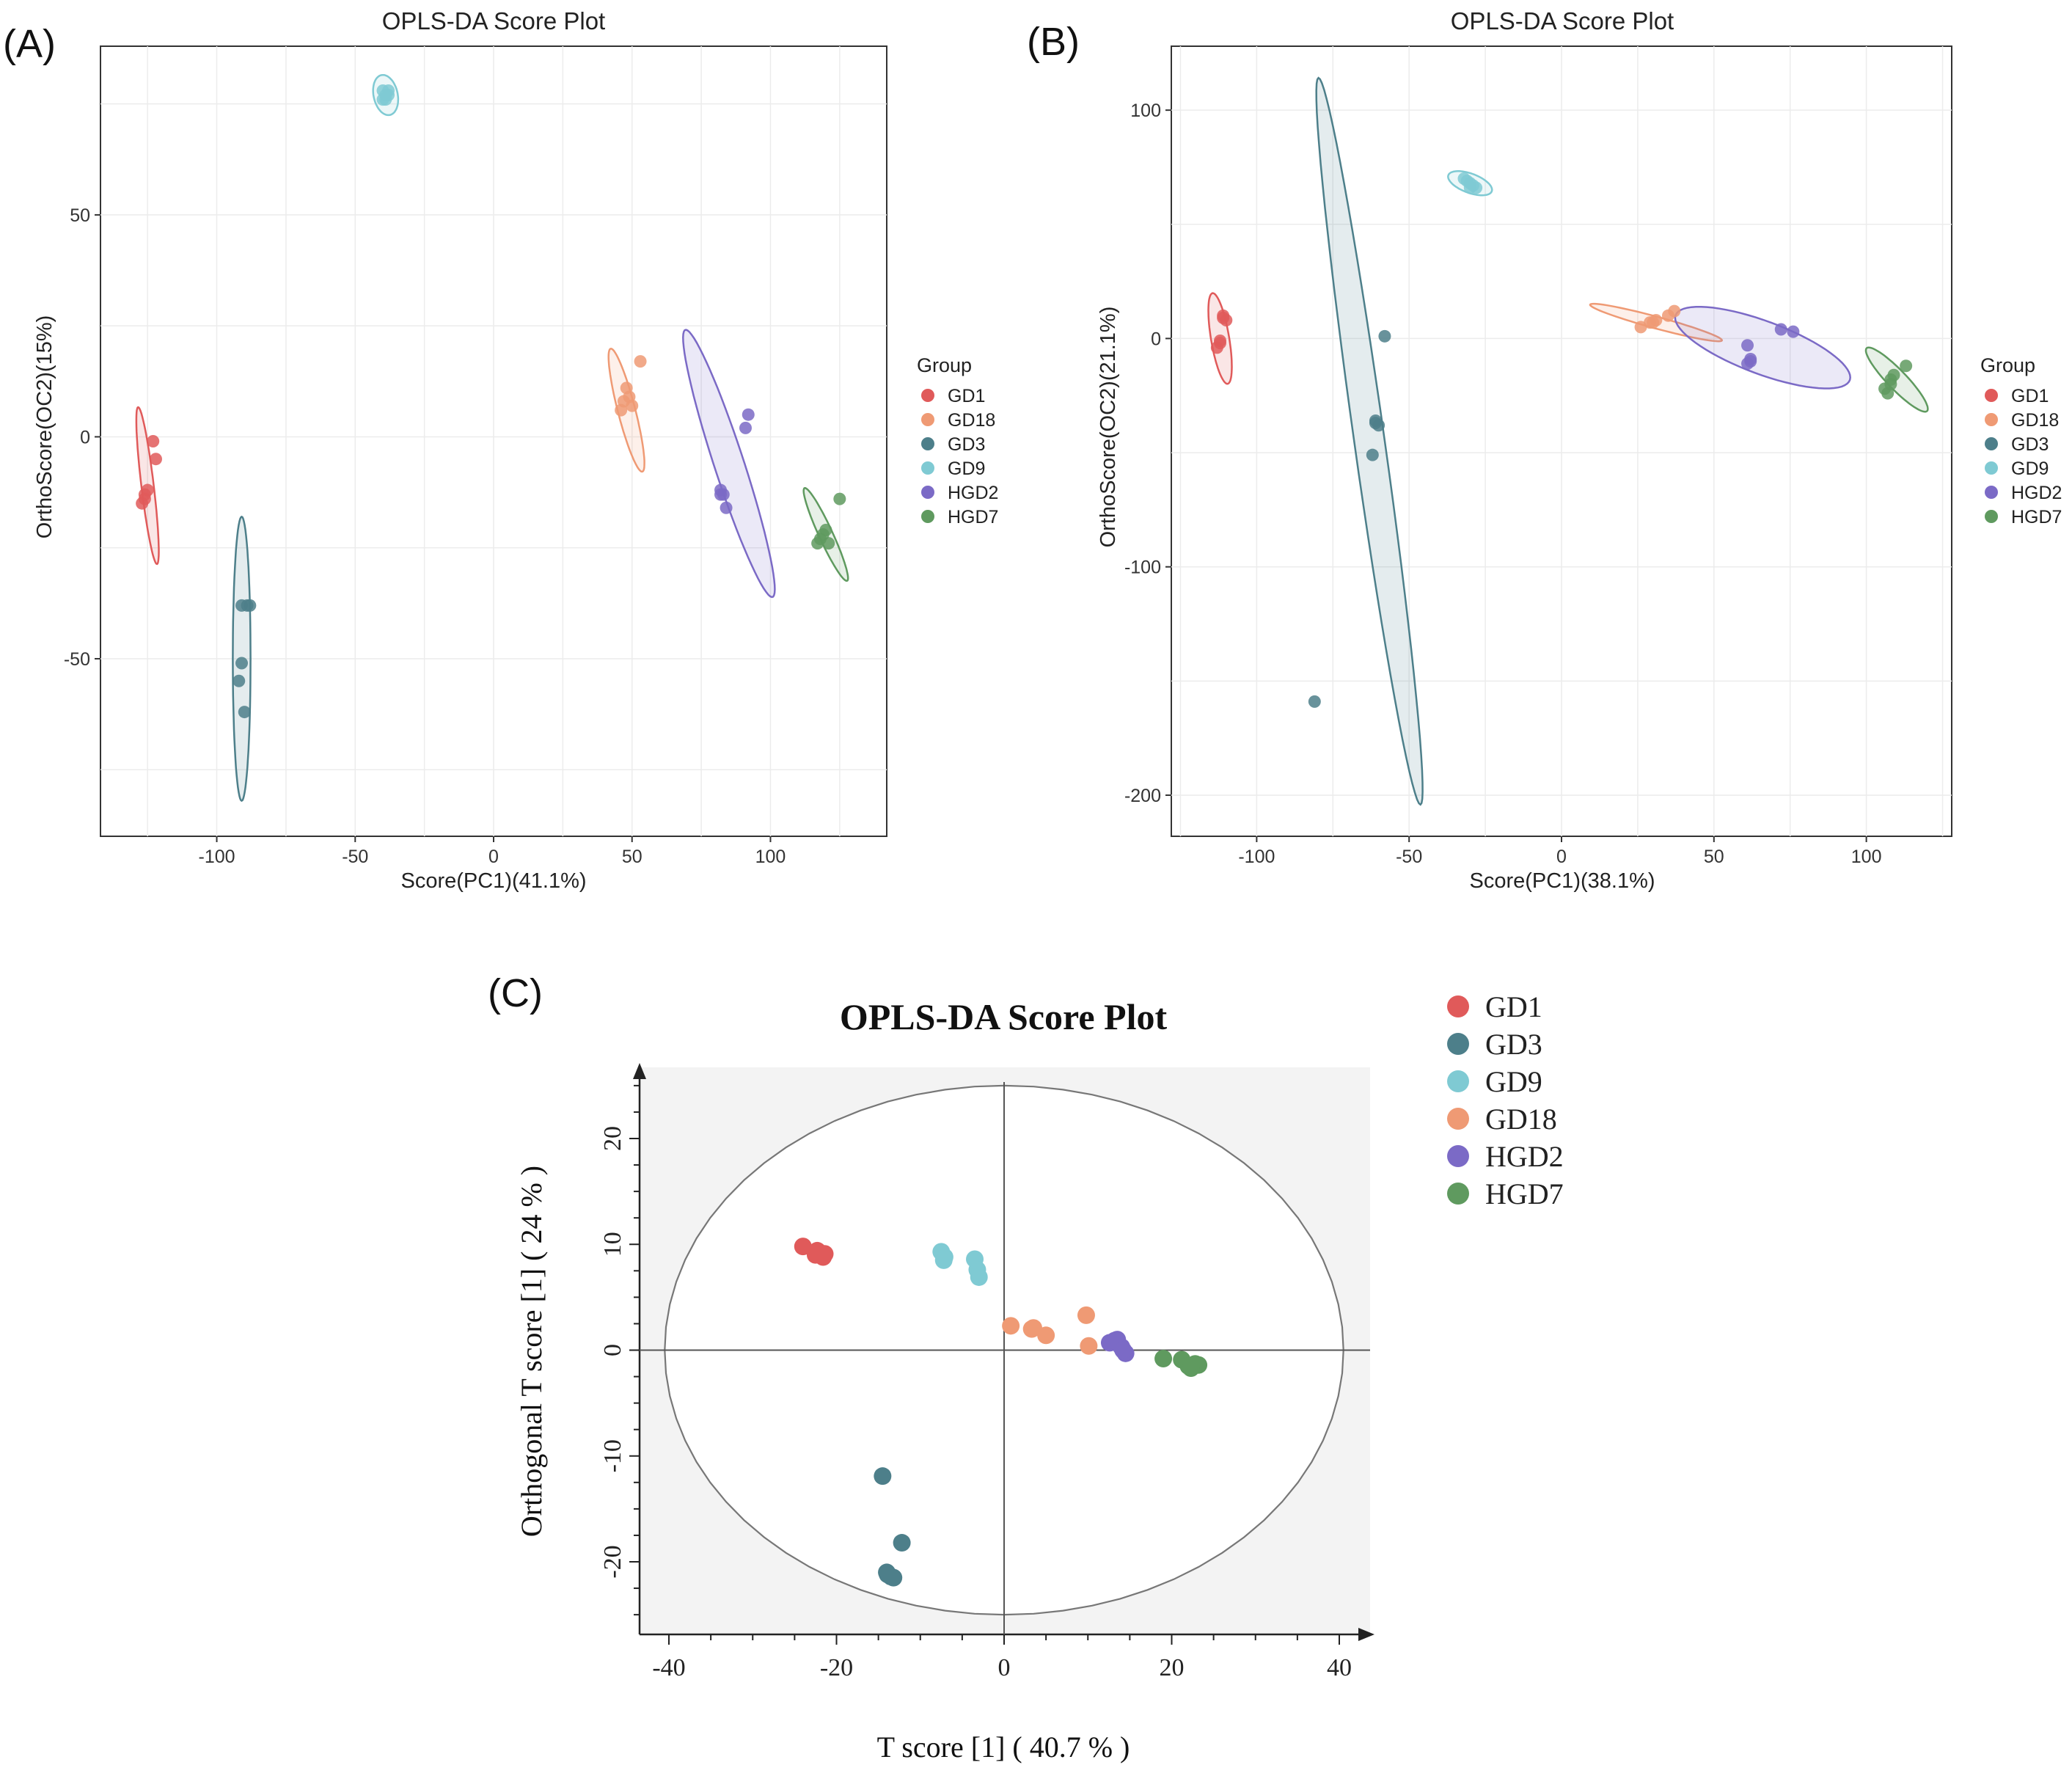 This screenshot has width=2072, height=1776. I want to click on c-x-tick-label: 20, so click(1172, 1667).